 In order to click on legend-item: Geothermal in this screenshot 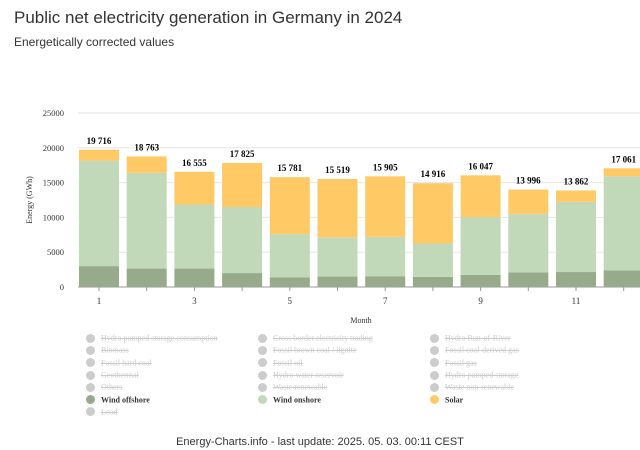, I will do `click(112, 375)`.